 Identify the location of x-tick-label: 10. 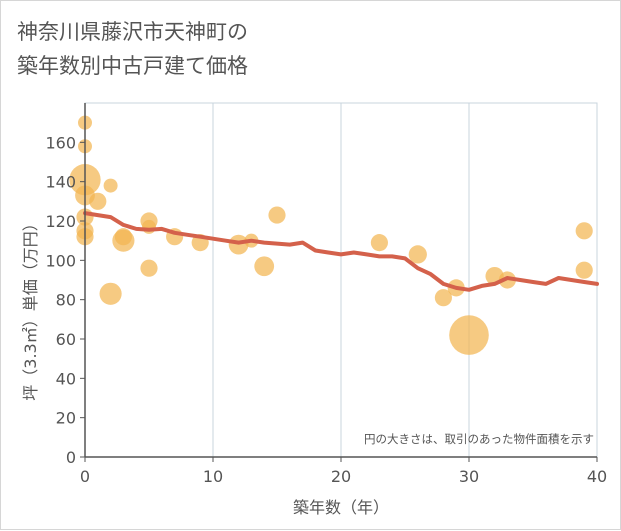
(213, 476).